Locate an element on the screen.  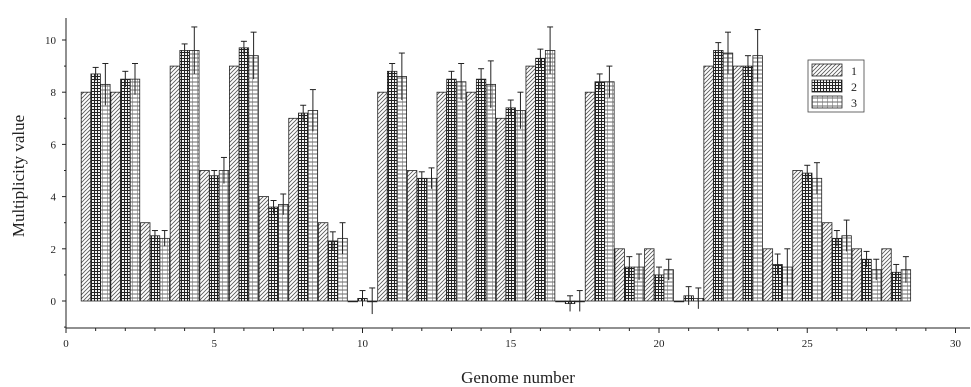
y-ticks-layer: 0 2 4 6 8 10 is located at coordinates (55, 181).